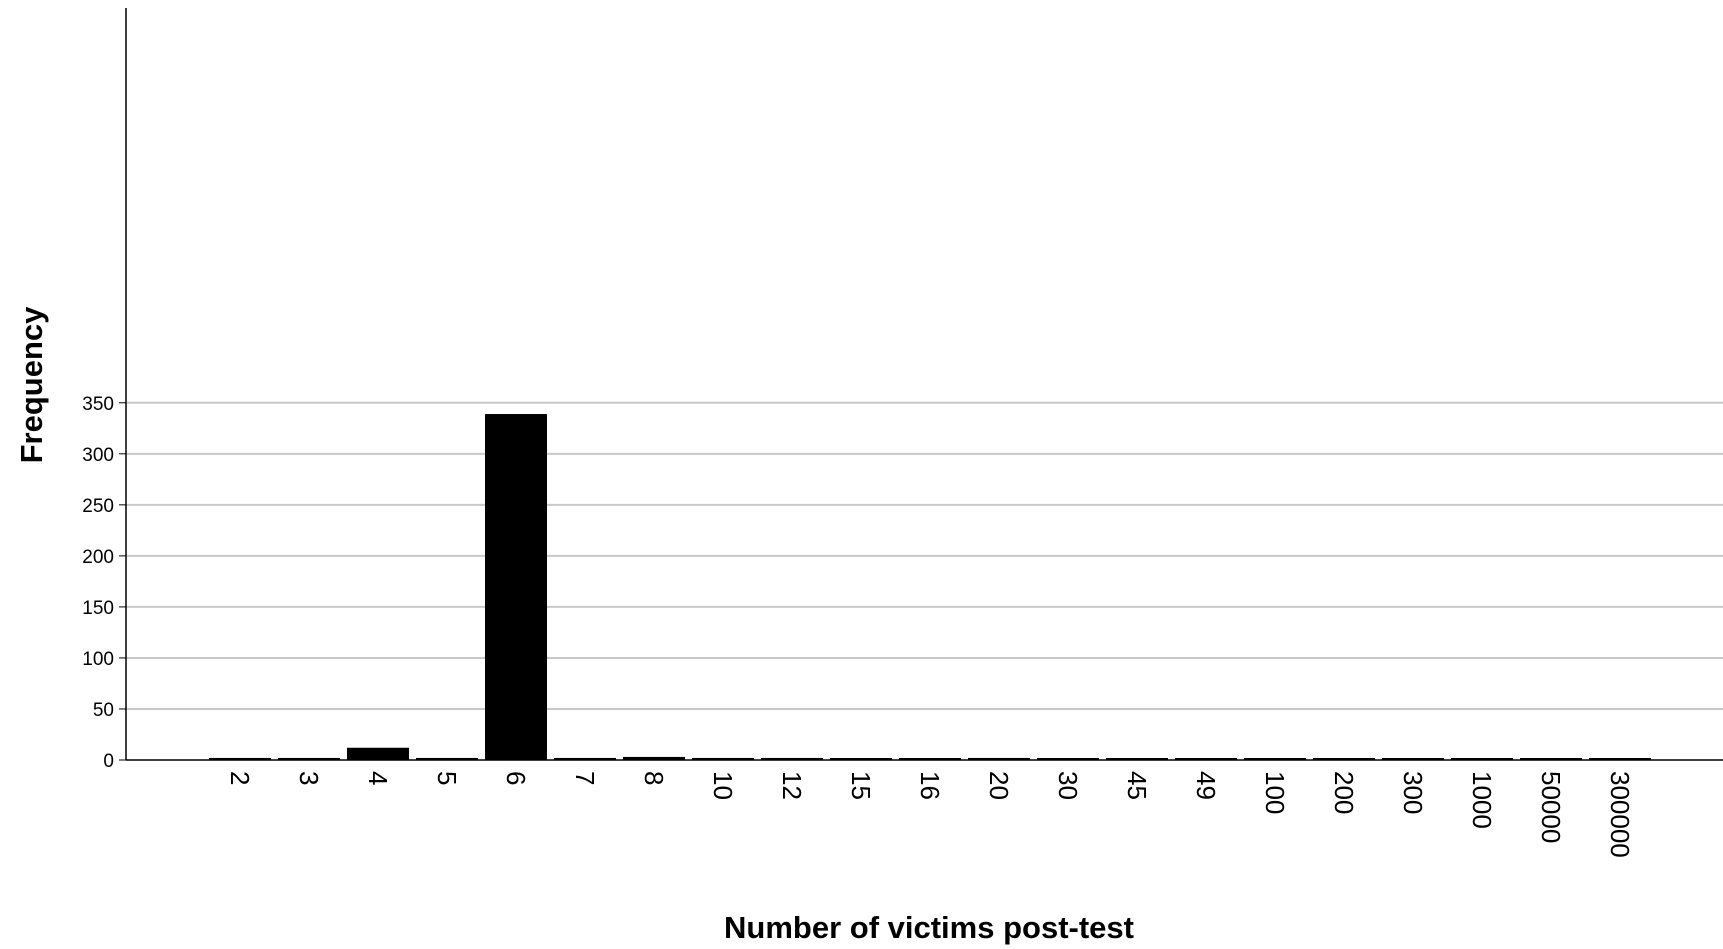  Describe the element at coordinates (1413, 792) in the screenshot. I see `x-tick-label-300: 300` at that location.